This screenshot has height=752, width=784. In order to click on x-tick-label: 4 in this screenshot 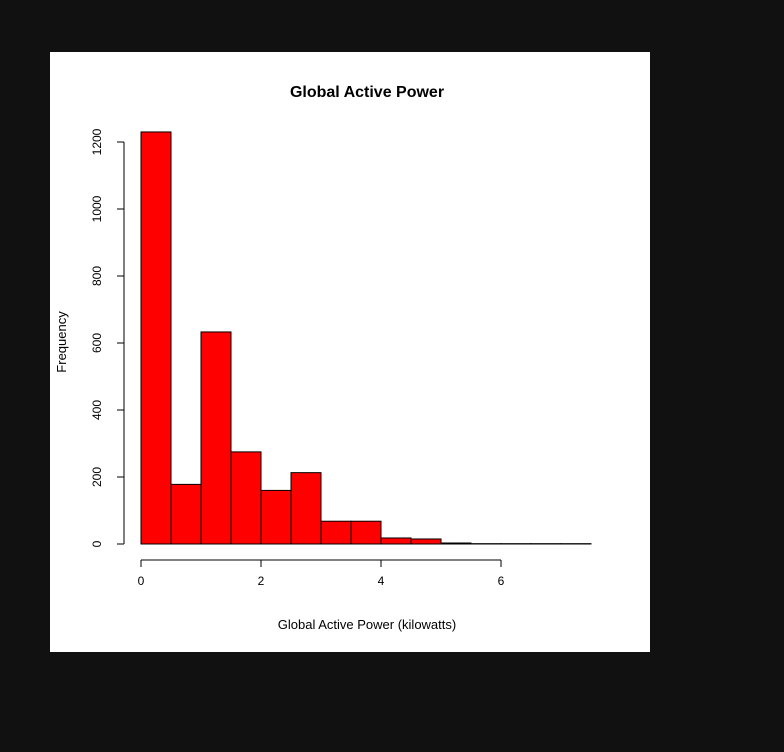, I will do `click(381, 581)`.